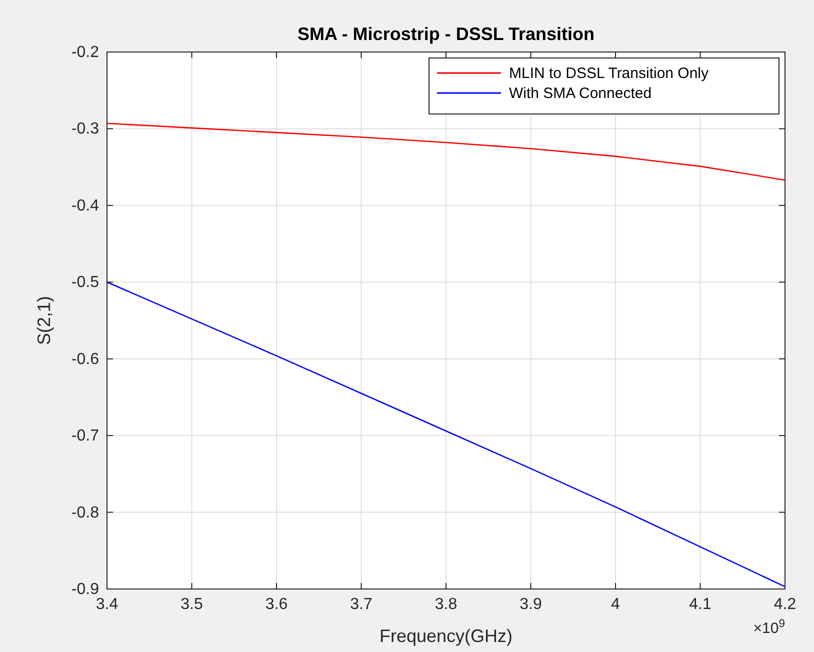 Image resolution: width=814 pixels, height=652 pixels. Describe the element at coordinates (580, 93) in the screenshot. I see `legend-label: With SMA Connected` at that location.